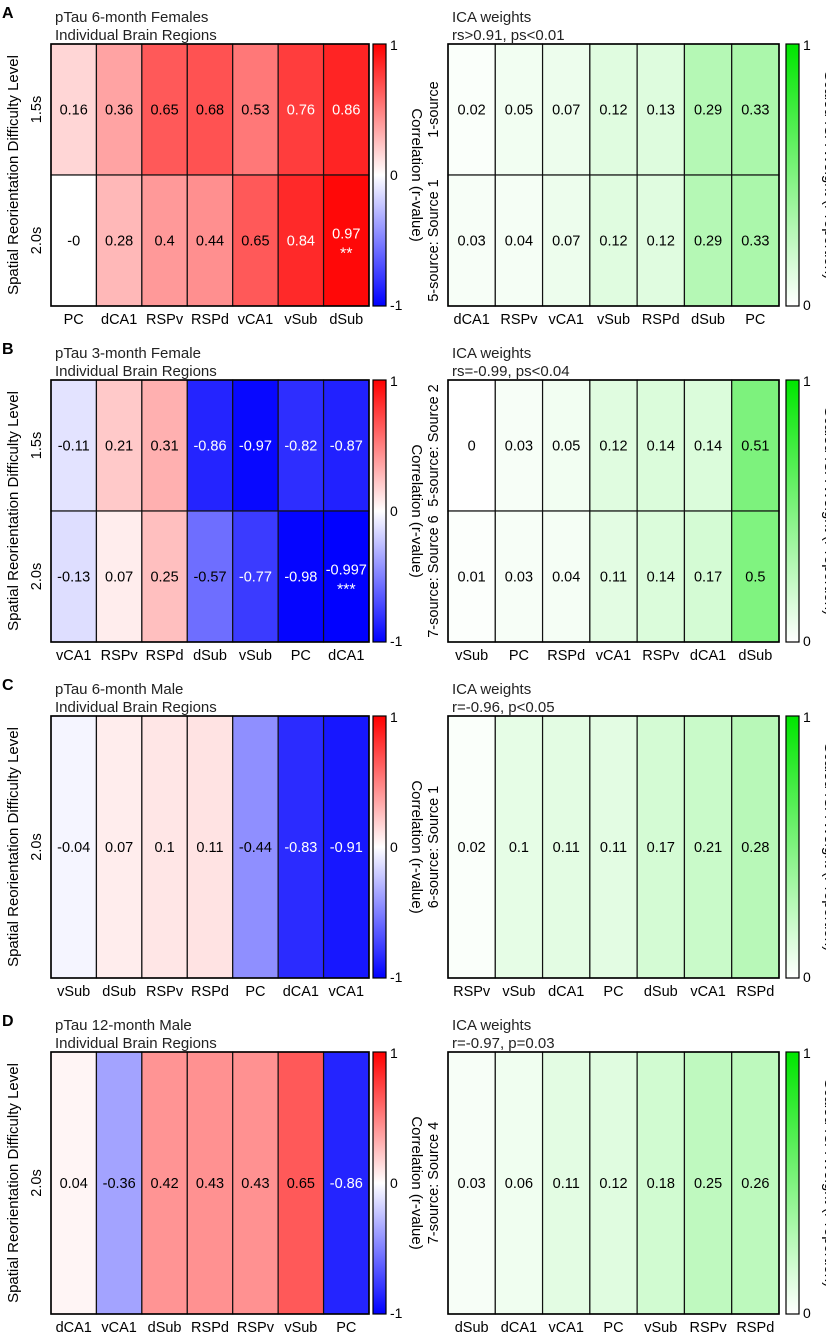 This screenshot has height=1339, width=826. What do you see at coordinates (491, 17) in the screenshot?
I see `chart-title: ICA weights` at bounding box center [491, 17].